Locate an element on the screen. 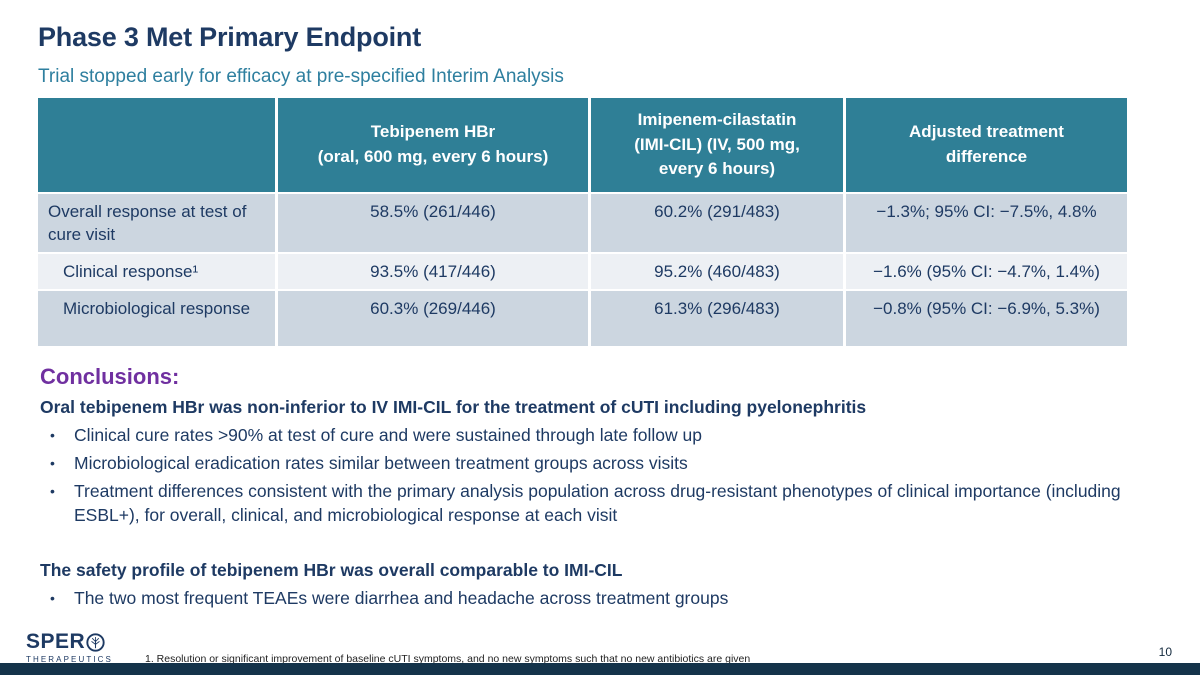 Image resolution: width=1200 pixels, height=675 pixels. conclusions-heading: Conclusions: is located at coordinates (110, 376).